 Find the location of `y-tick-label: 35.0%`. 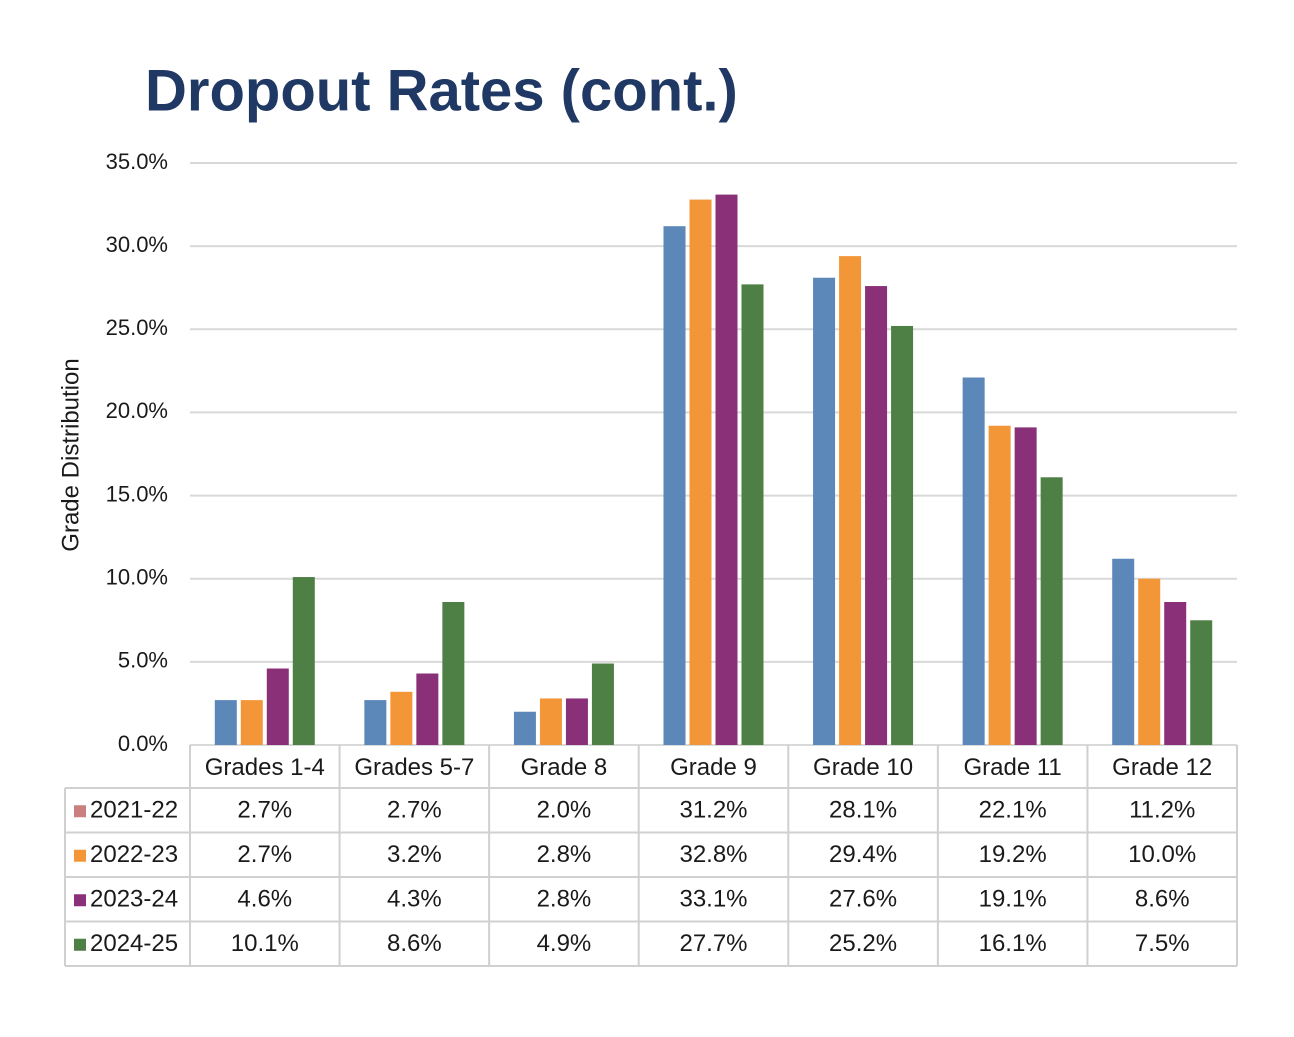

y-tick-label: 35.0% is located at coordinates (137, 161).